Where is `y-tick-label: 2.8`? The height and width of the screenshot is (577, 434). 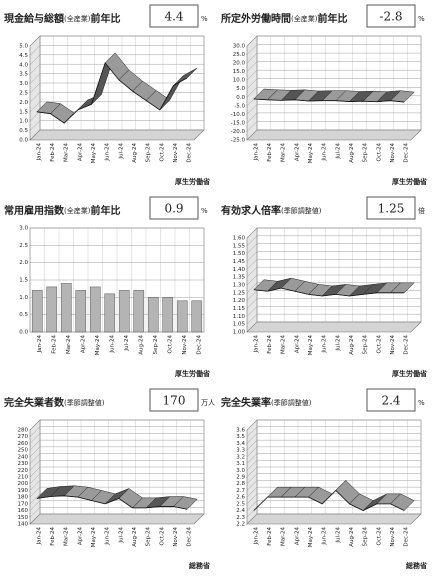 y-tick-label: 2.8 is located at coordinates (240, 484).